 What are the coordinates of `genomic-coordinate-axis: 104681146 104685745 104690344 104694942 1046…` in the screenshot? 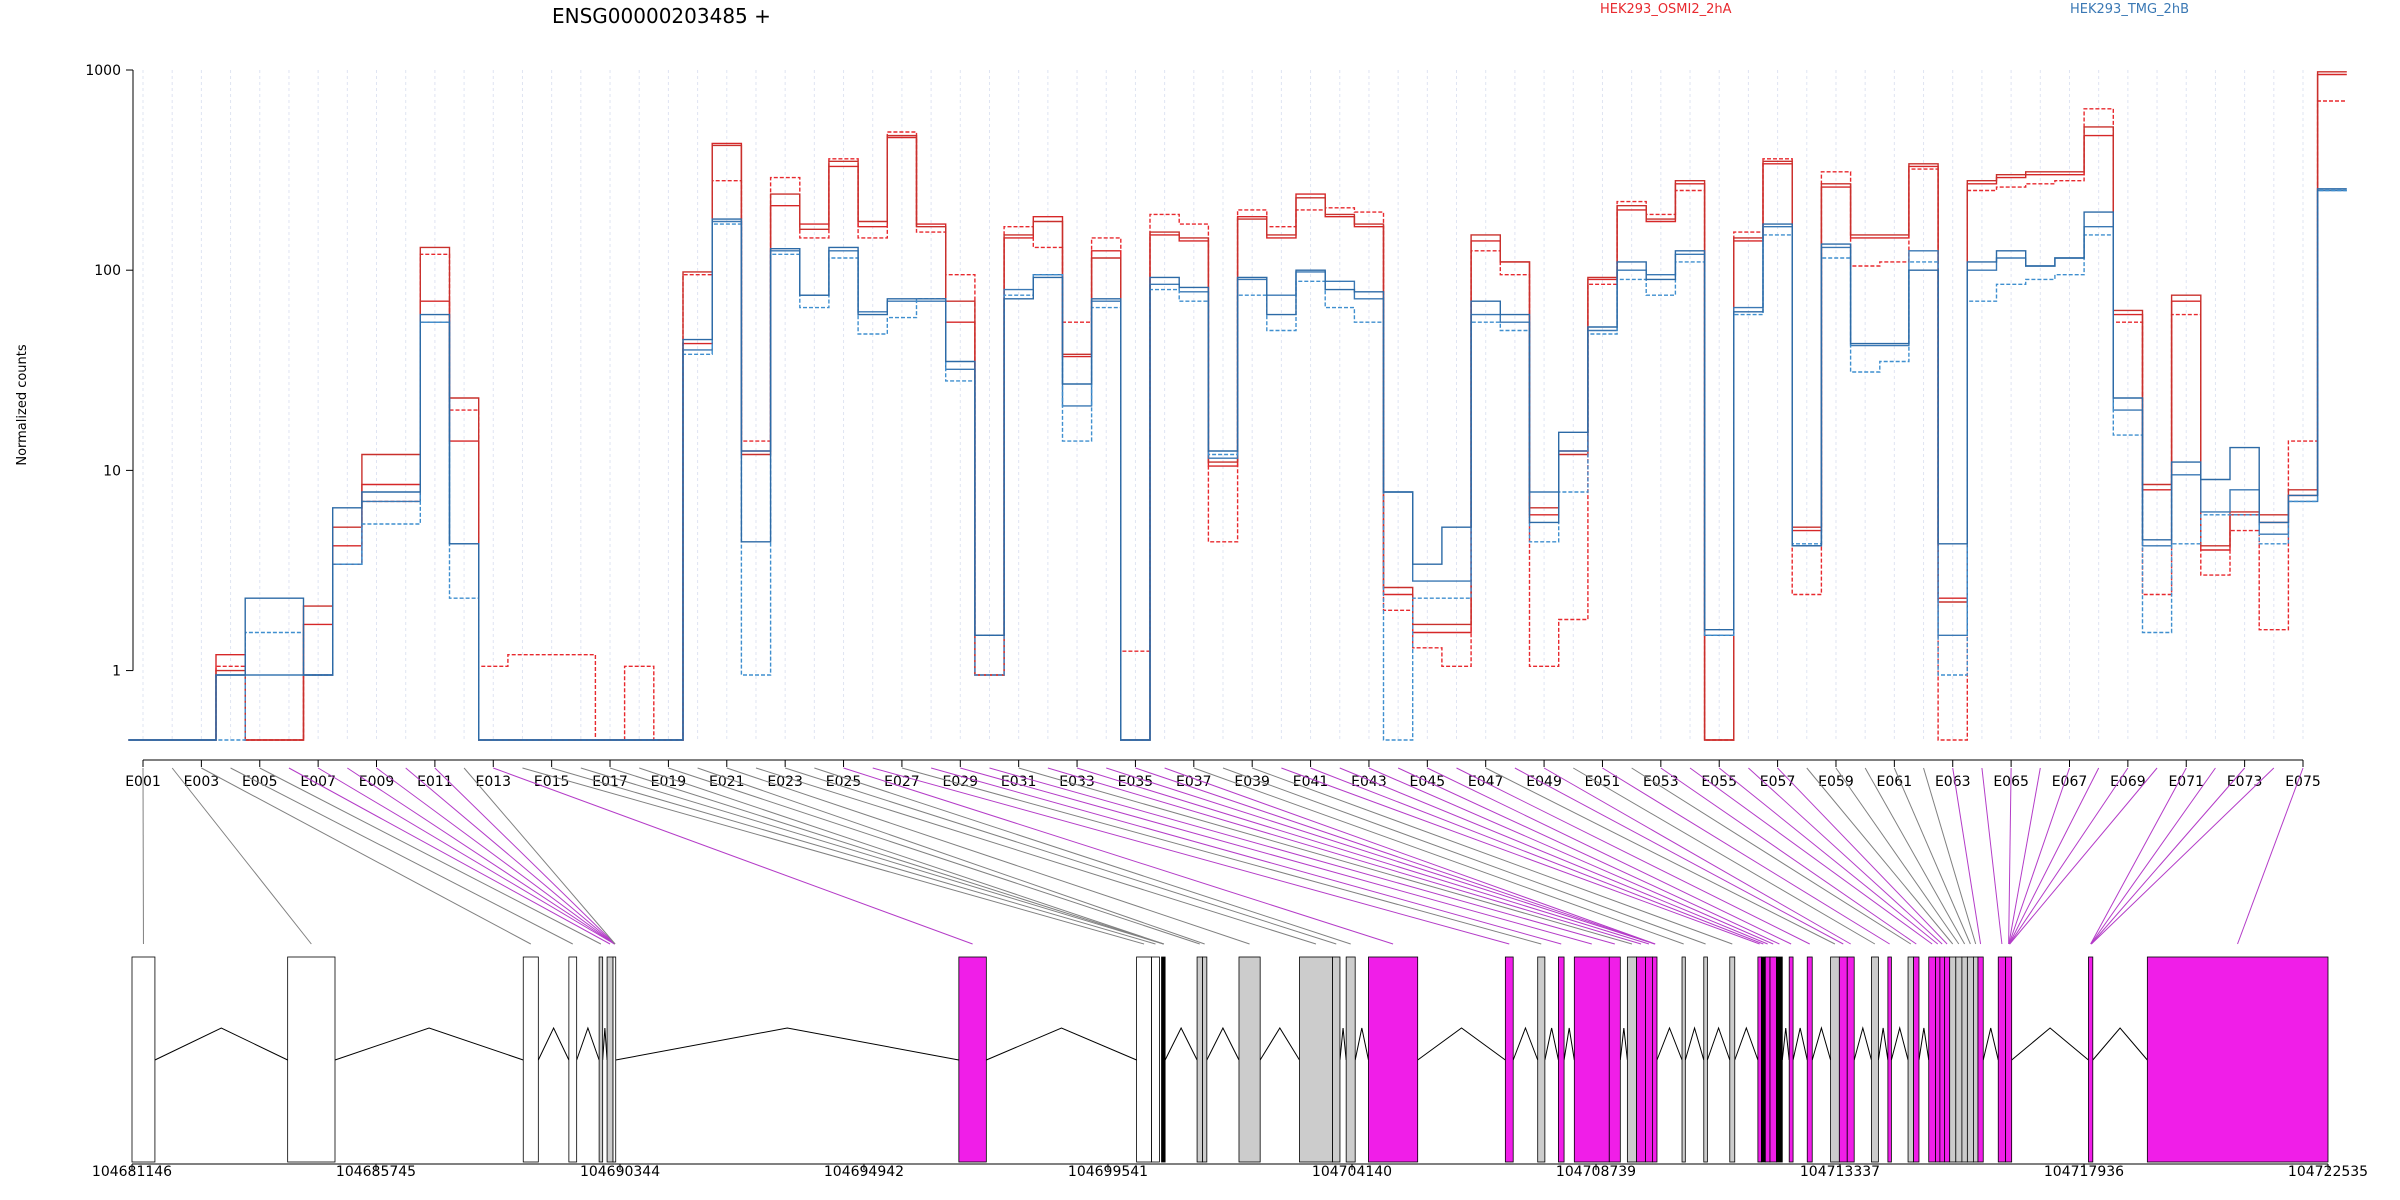 It's located at (1230, 1171).